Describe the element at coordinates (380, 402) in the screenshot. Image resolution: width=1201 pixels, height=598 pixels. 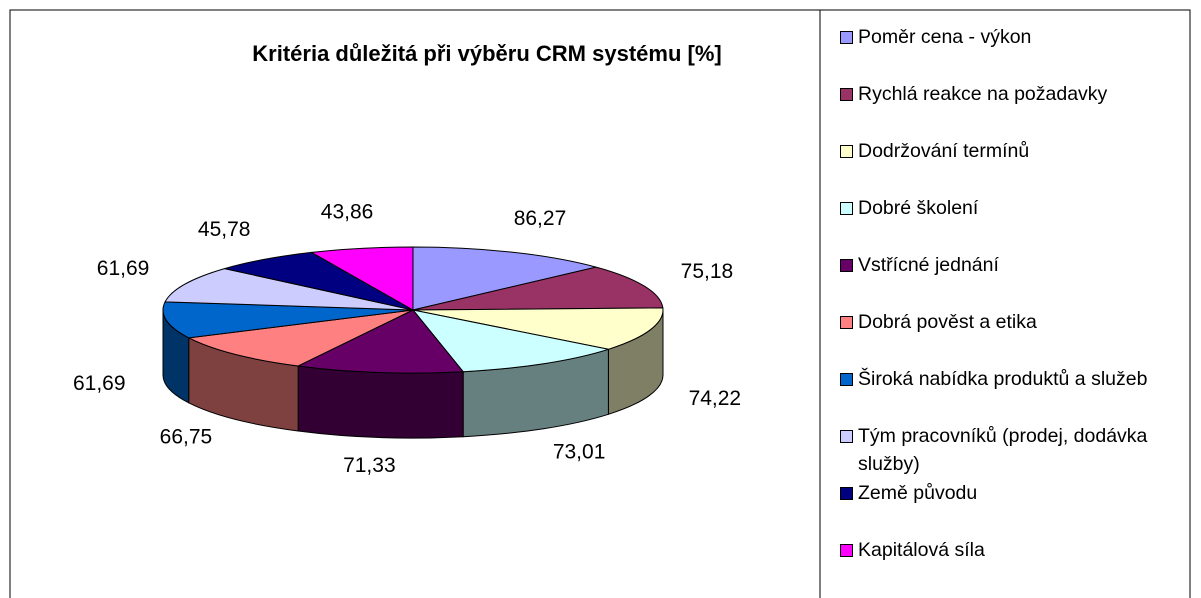
I see `slice-side` at that location.